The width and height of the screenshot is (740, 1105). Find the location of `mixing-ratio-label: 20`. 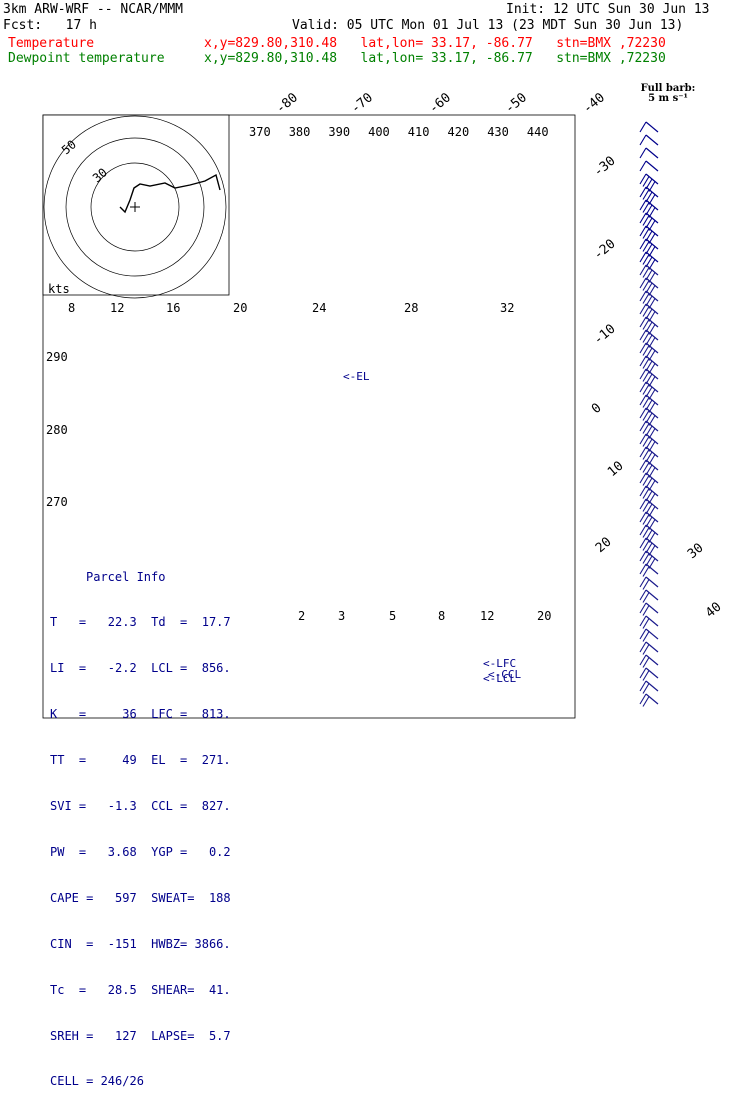

mixing-ratio-label: 20 is located at coordinates (544, 616).